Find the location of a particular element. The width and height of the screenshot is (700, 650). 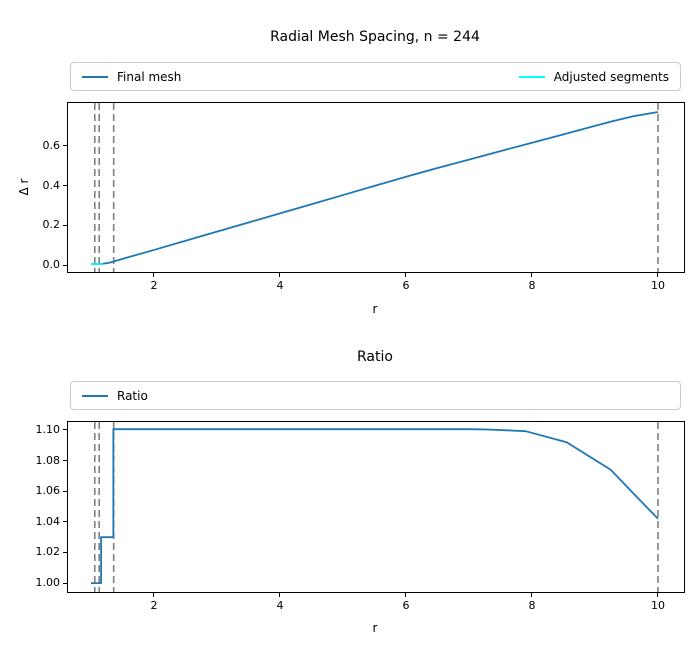

y-tick-label: 1.10 is located at coordinates (48, 429).